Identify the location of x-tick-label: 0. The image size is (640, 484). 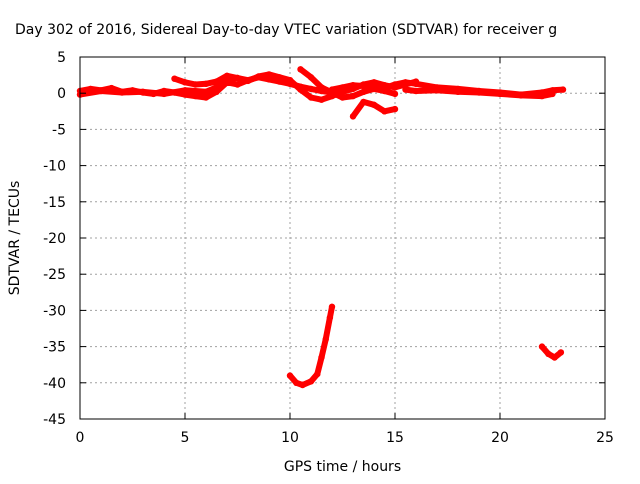
(80, 438).